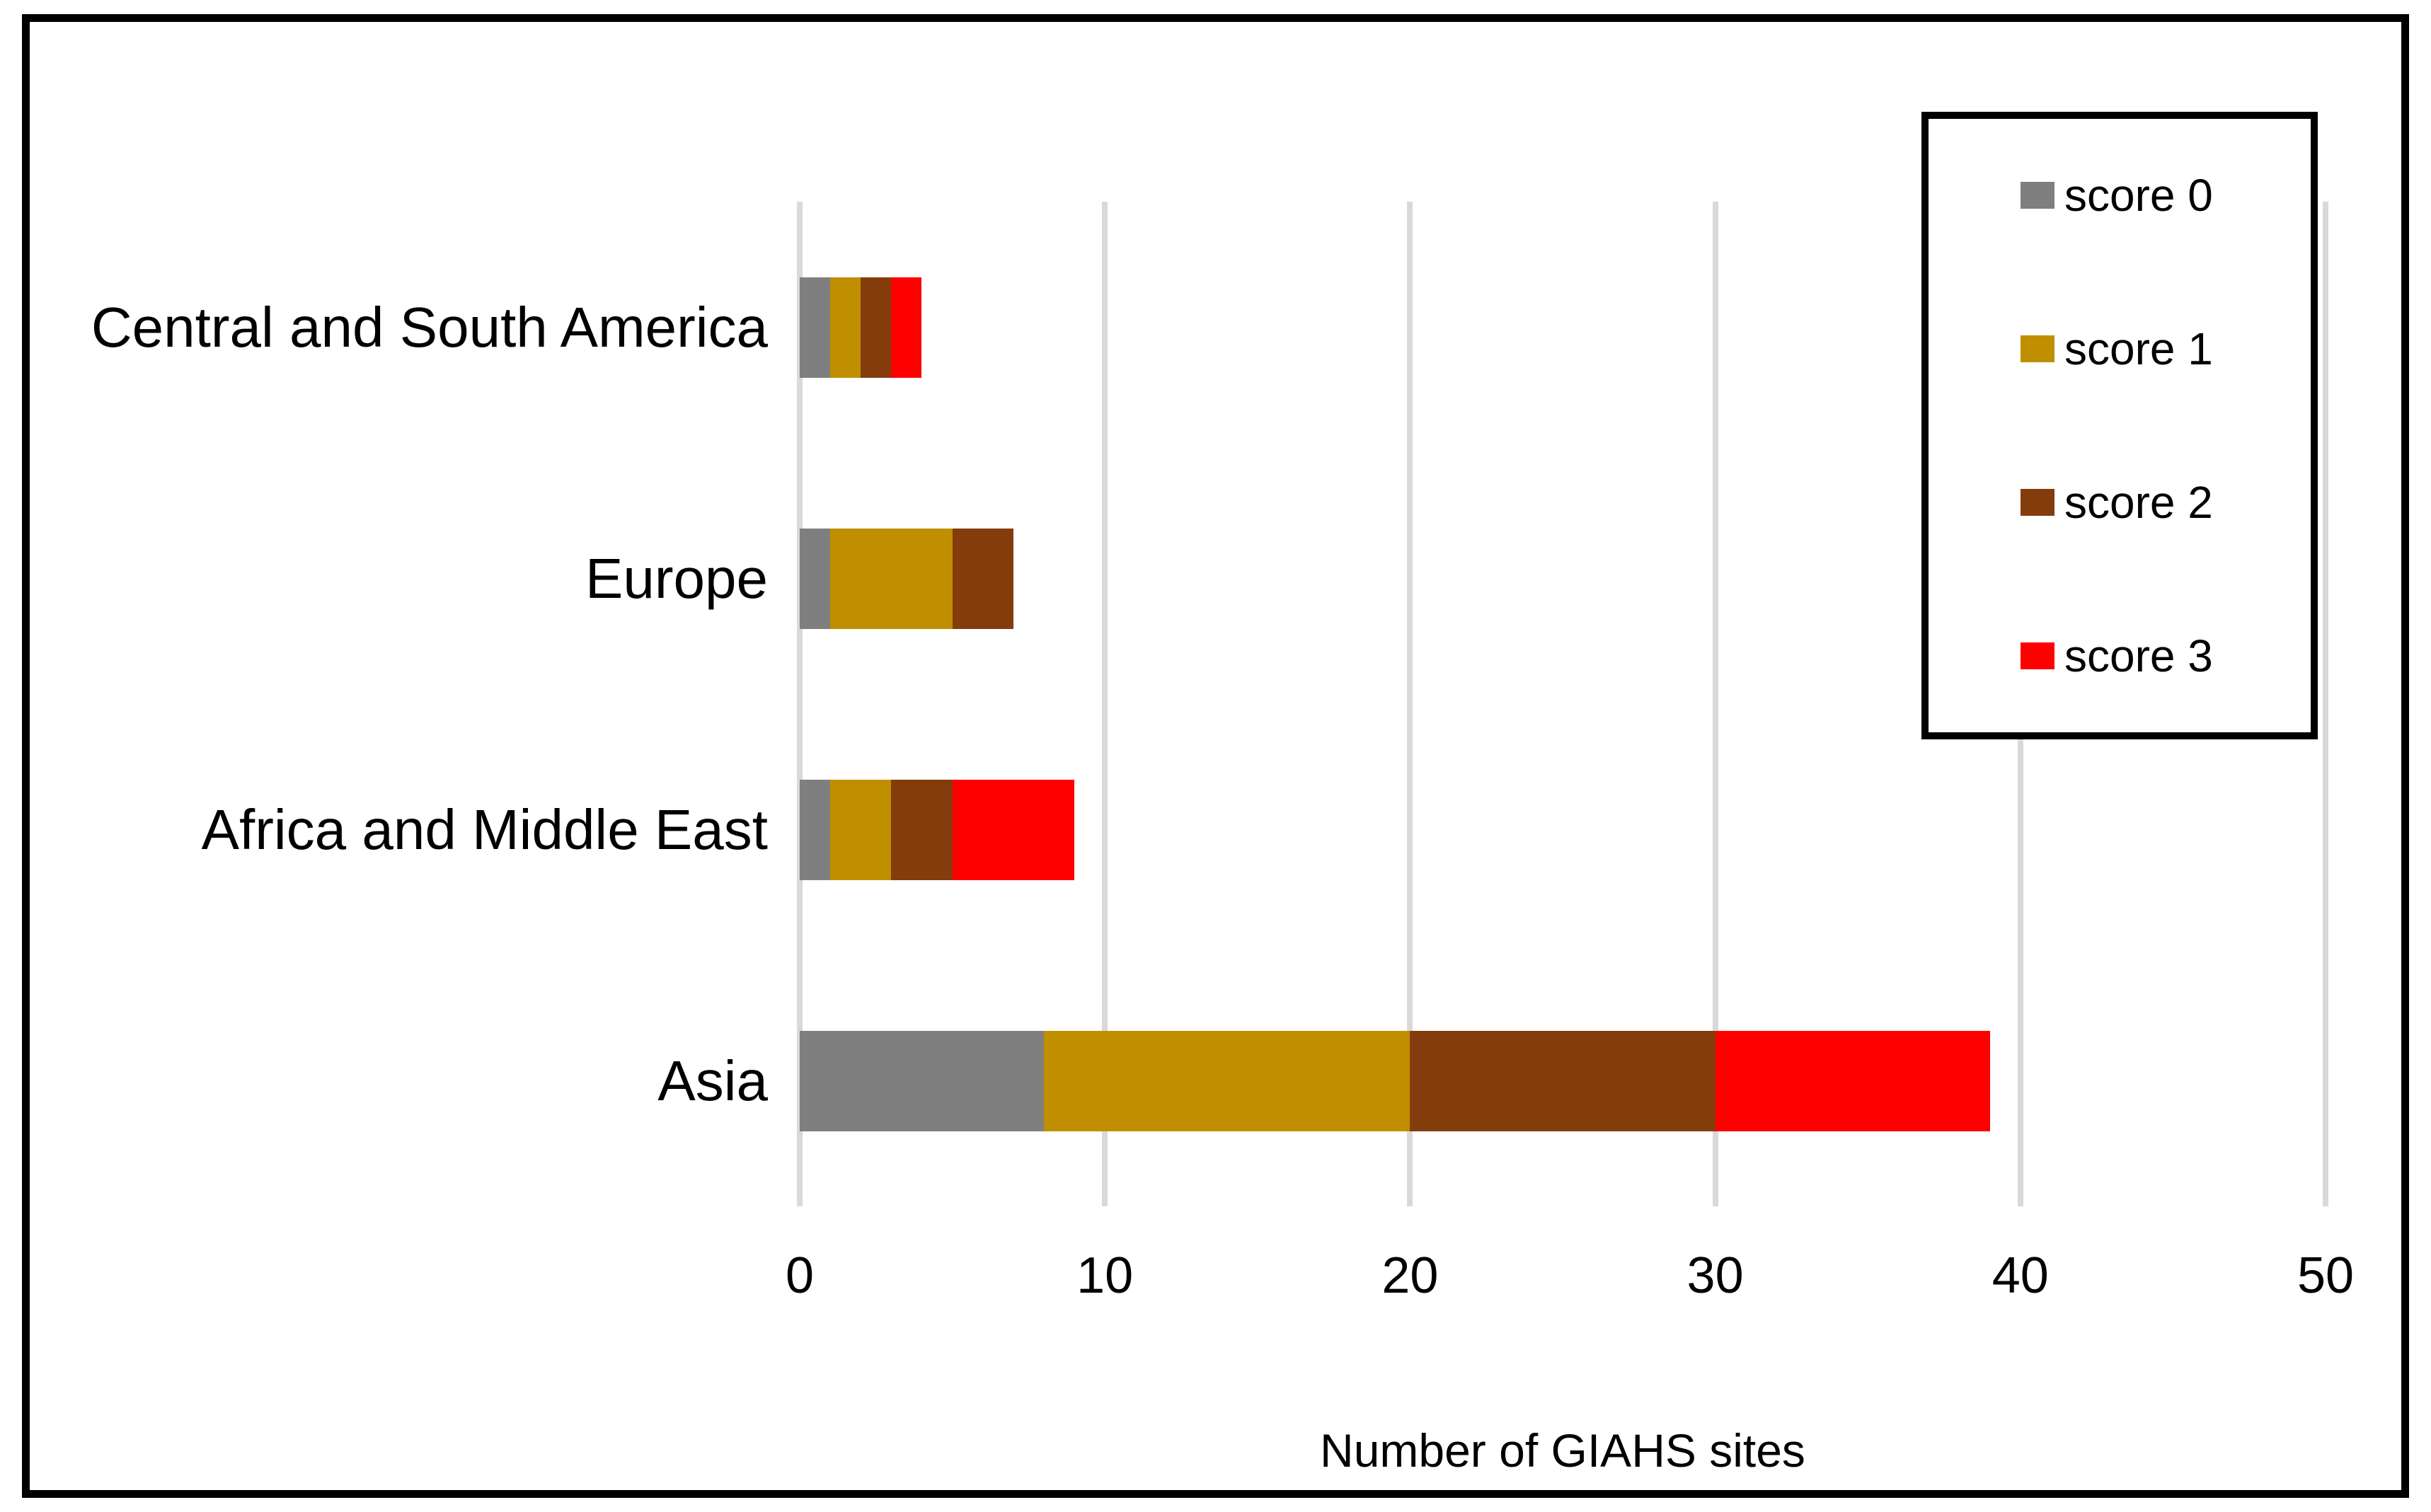  I want to click on bar-row-central-and-south-america, so click(861, 327).